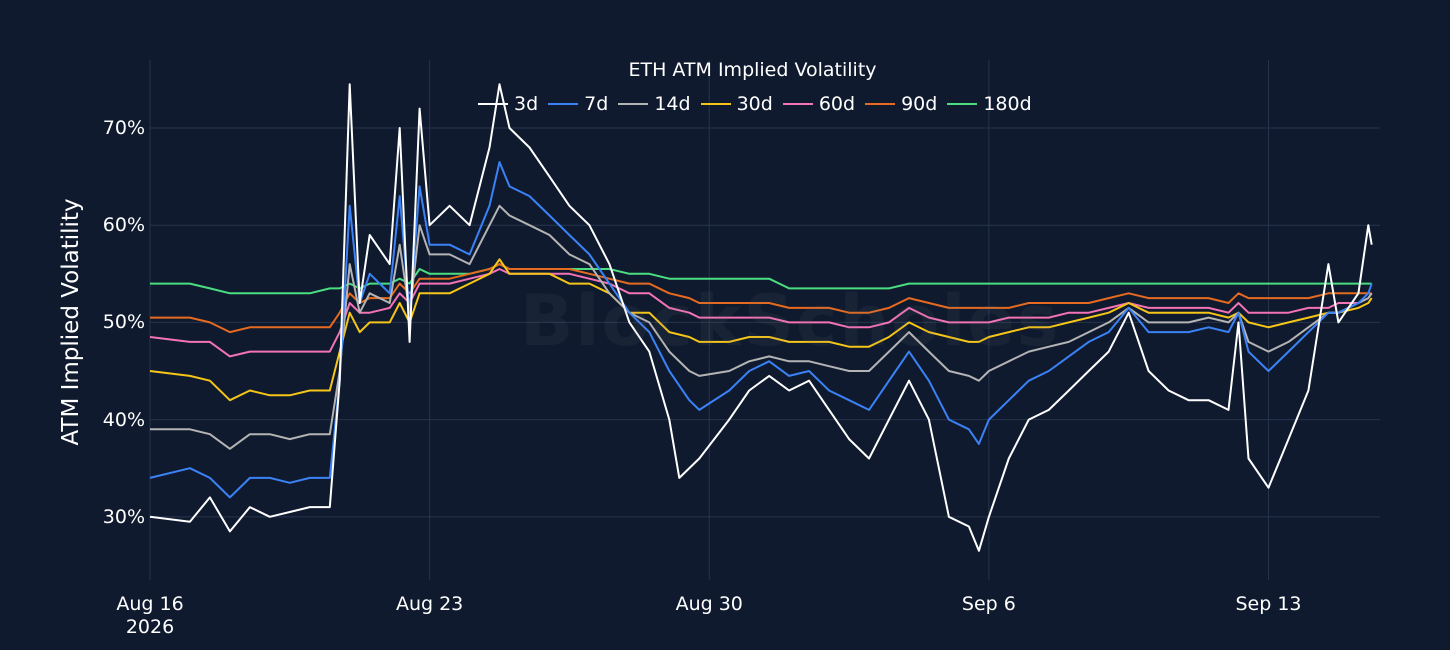  I want to click on x-tick-label: Aug 30, so click(709, 604).